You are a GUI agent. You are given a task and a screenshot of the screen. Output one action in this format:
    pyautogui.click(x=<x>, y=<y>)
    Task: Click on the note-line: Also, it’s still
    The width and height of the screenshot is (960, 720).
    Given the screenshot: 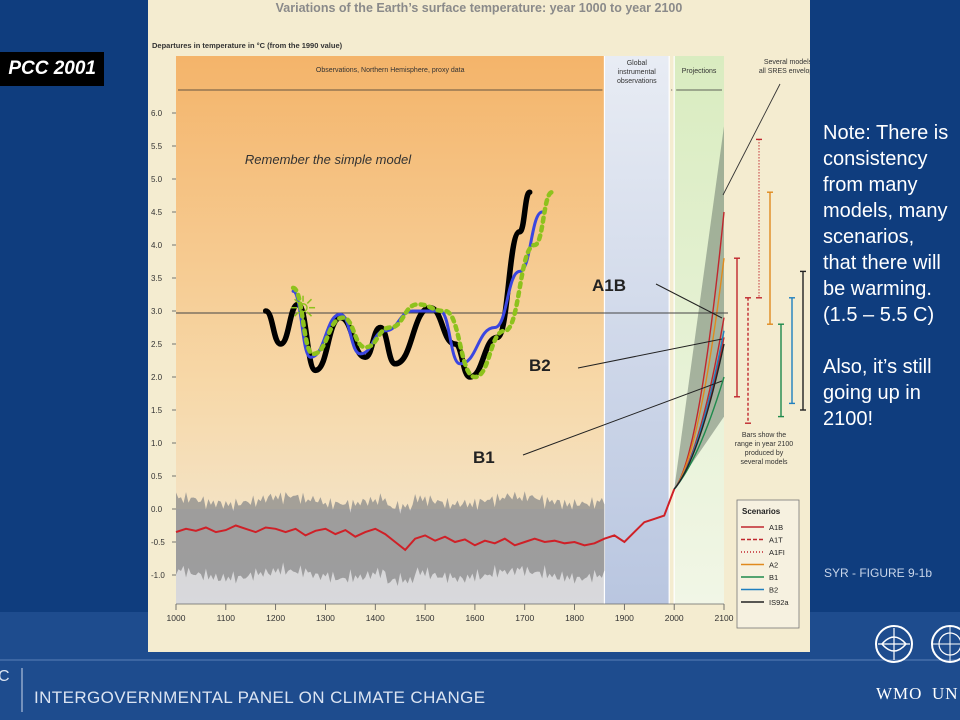 What is the action you would take?
    pyautogui.click(x=877, y=367)
    